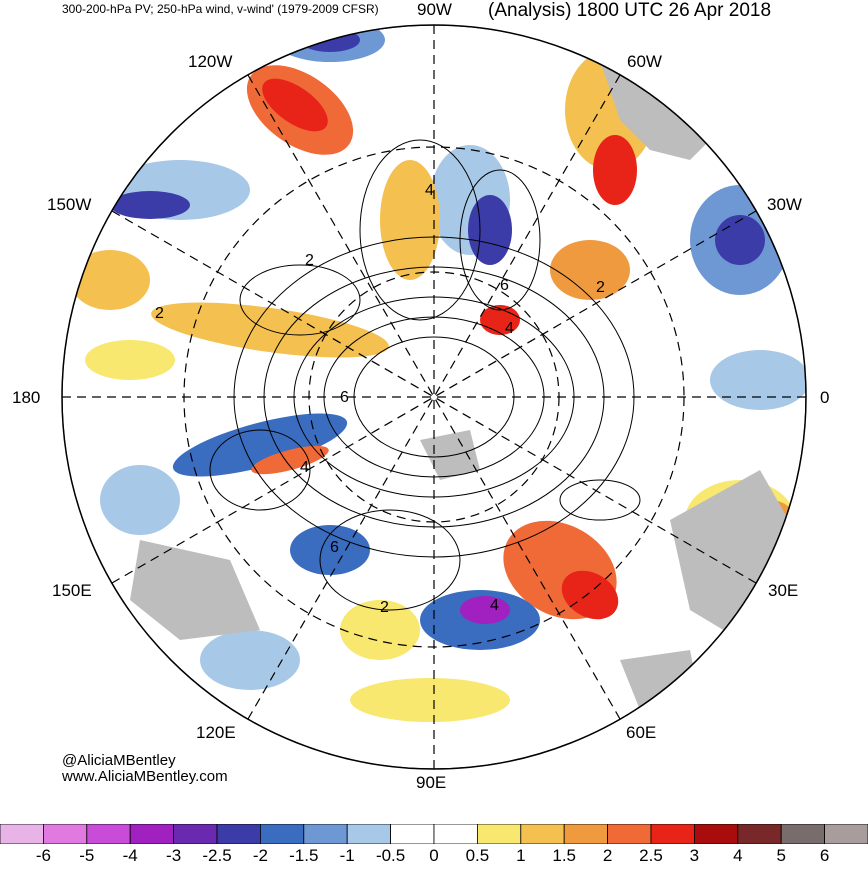 Image resolution: width=868 pixels, height=870 pixels. I want to click on lon-label-120w: 120W, so click(210, 61).